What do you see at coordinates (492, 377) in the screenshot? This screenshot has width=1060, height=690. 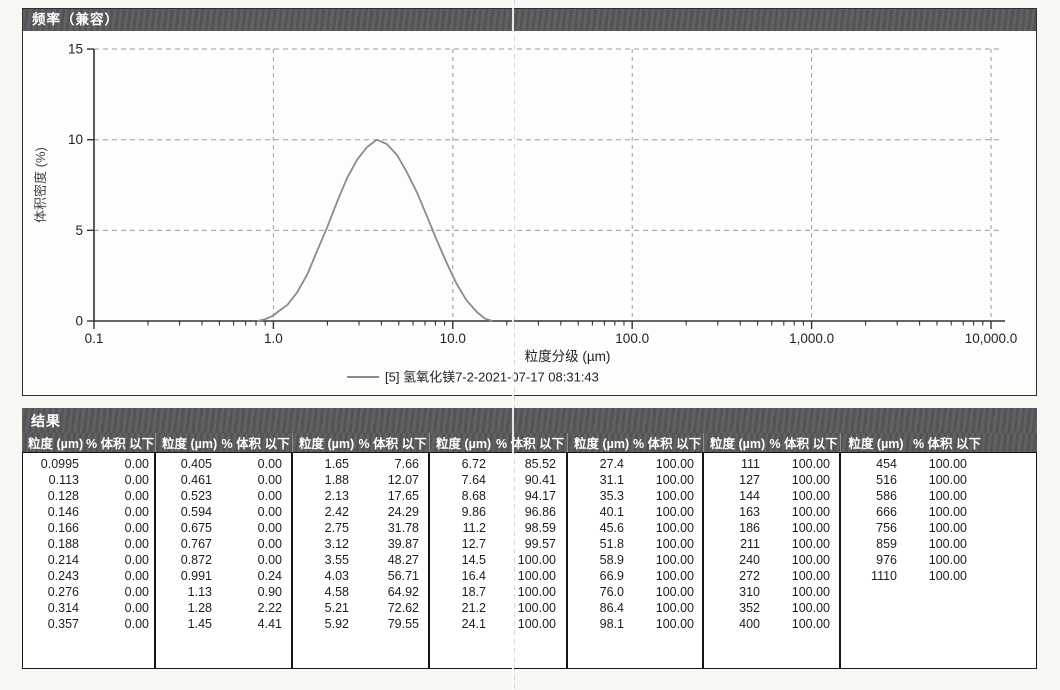 I see `legend-label: [5] 氢氧化镁7-2-2021-07-17 08:31:43` at bounding box center [492, 377].